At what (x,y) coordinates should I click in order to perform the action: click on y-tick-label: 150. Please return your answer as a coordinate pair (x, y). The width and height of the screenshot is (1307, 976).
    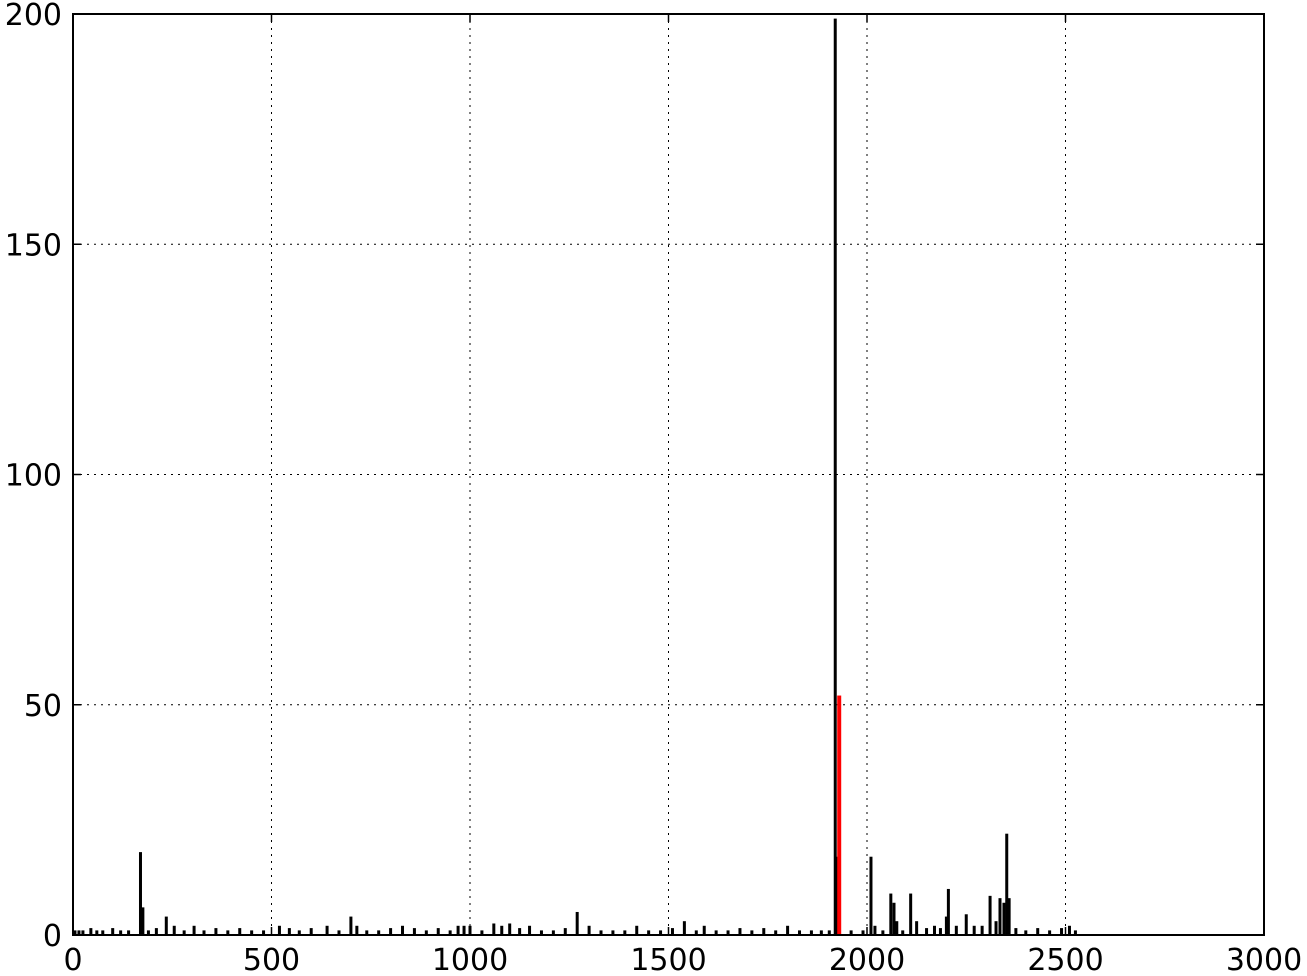
    Looking at the image, I should click on (33, 245).